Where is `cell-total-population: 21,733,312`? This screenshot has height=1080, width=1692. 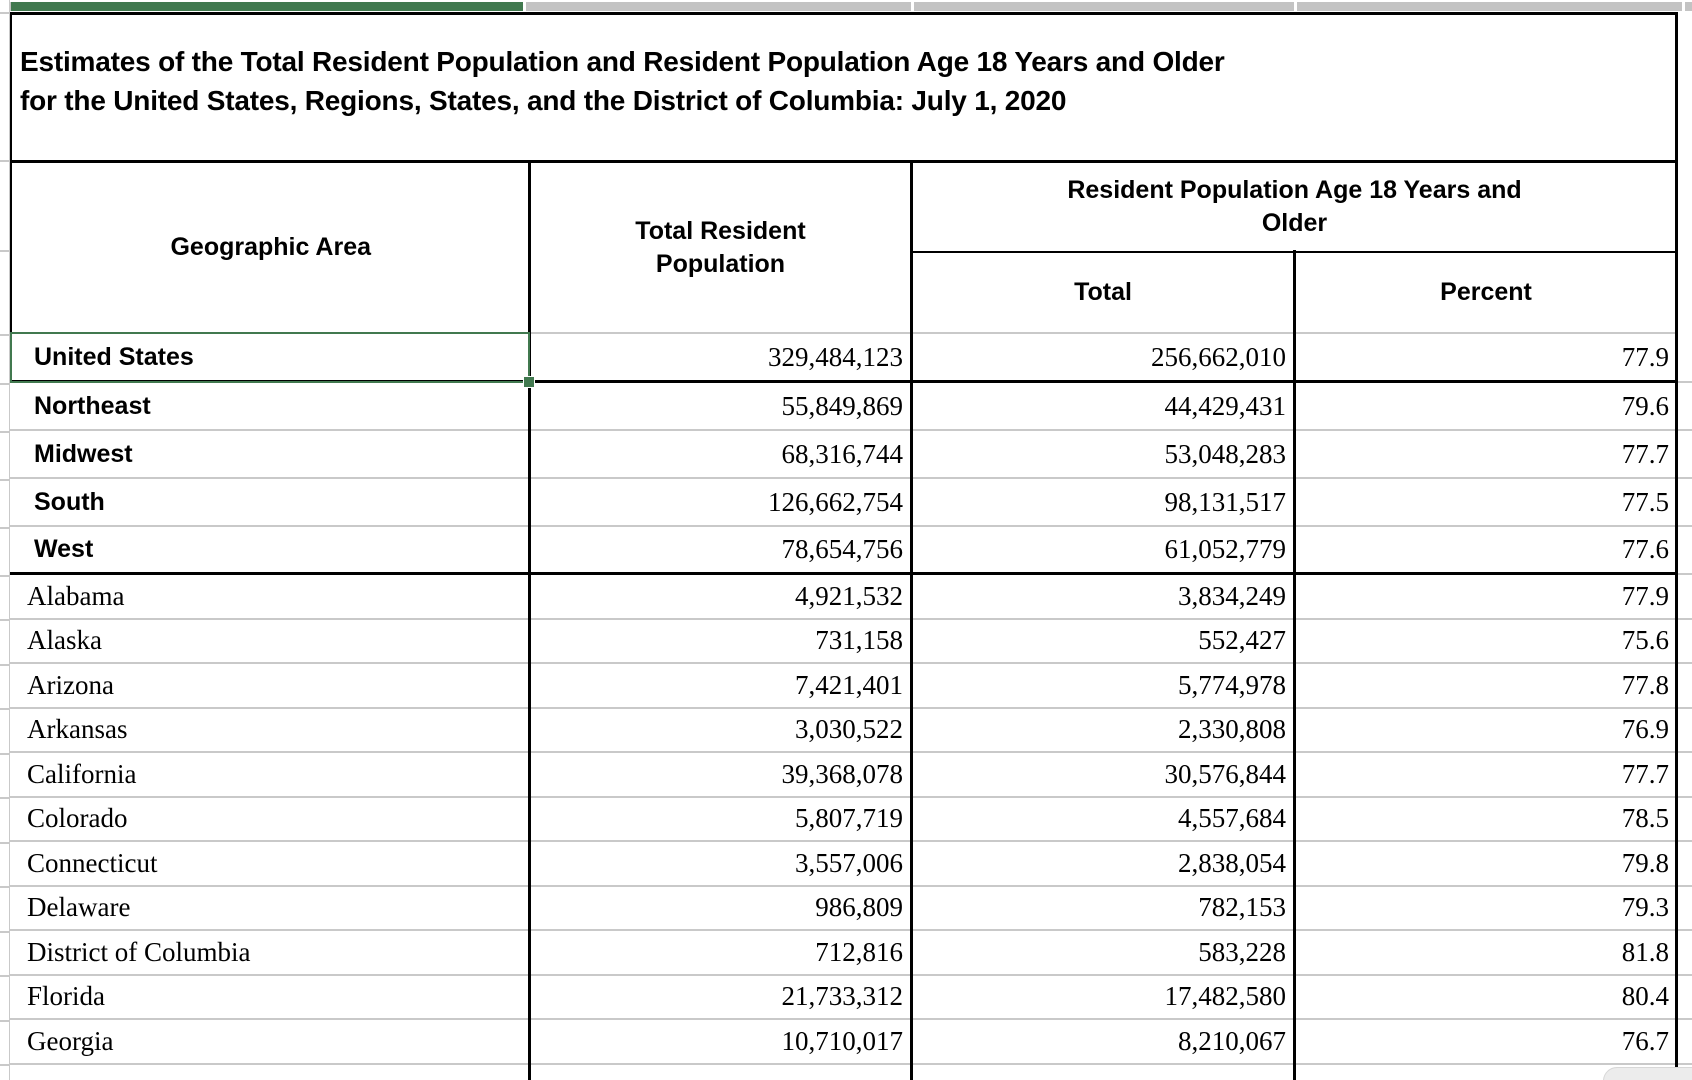 cell-total-population: 21,733,312 is located at coordinates (721, 998).